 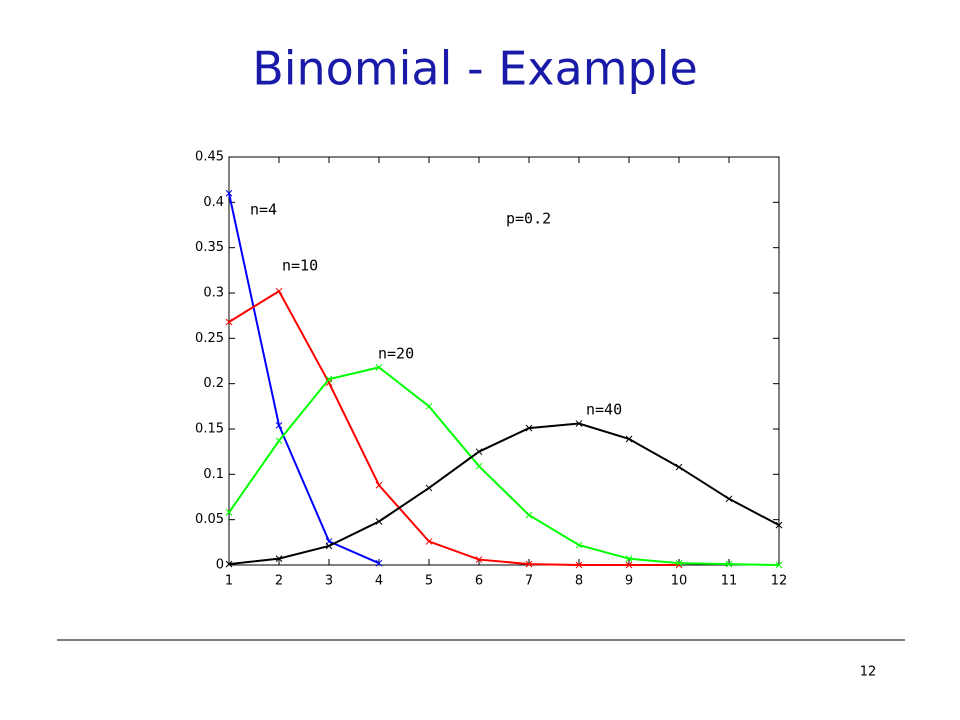 I want to click on x-tick-label: 3, so click(x=329, y=581).